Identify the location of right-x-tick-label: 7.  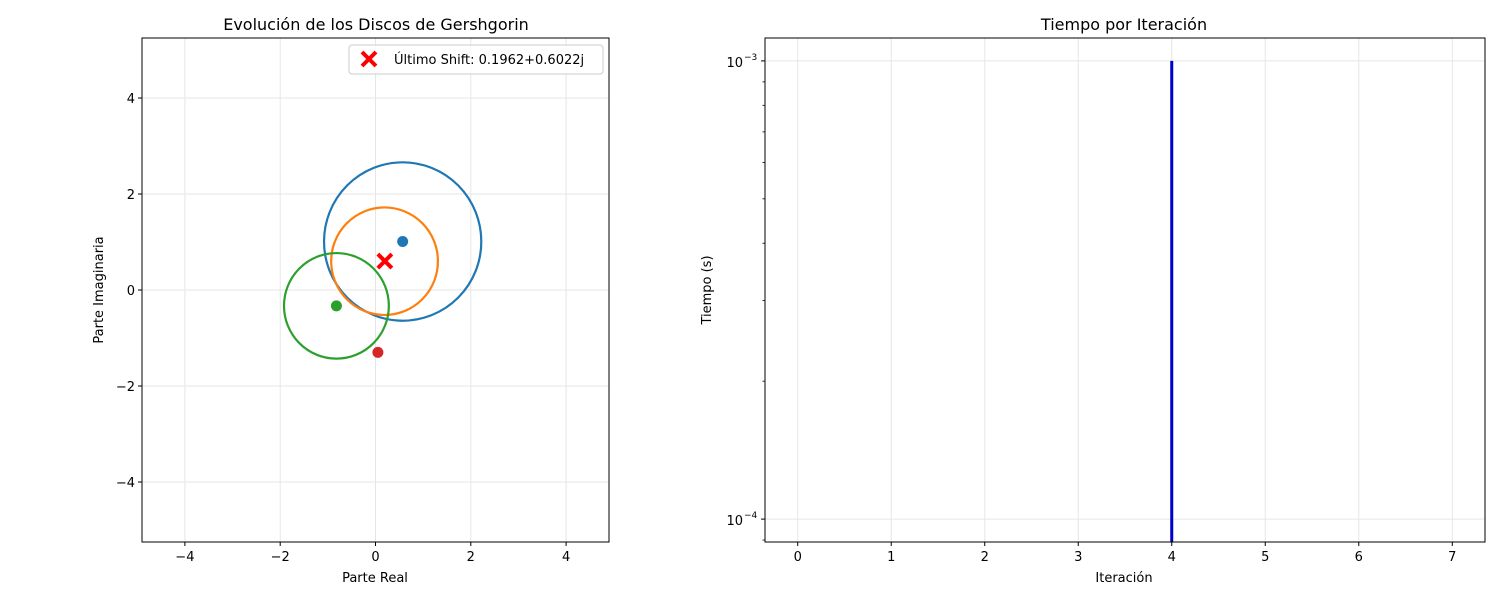
(1452, 557).